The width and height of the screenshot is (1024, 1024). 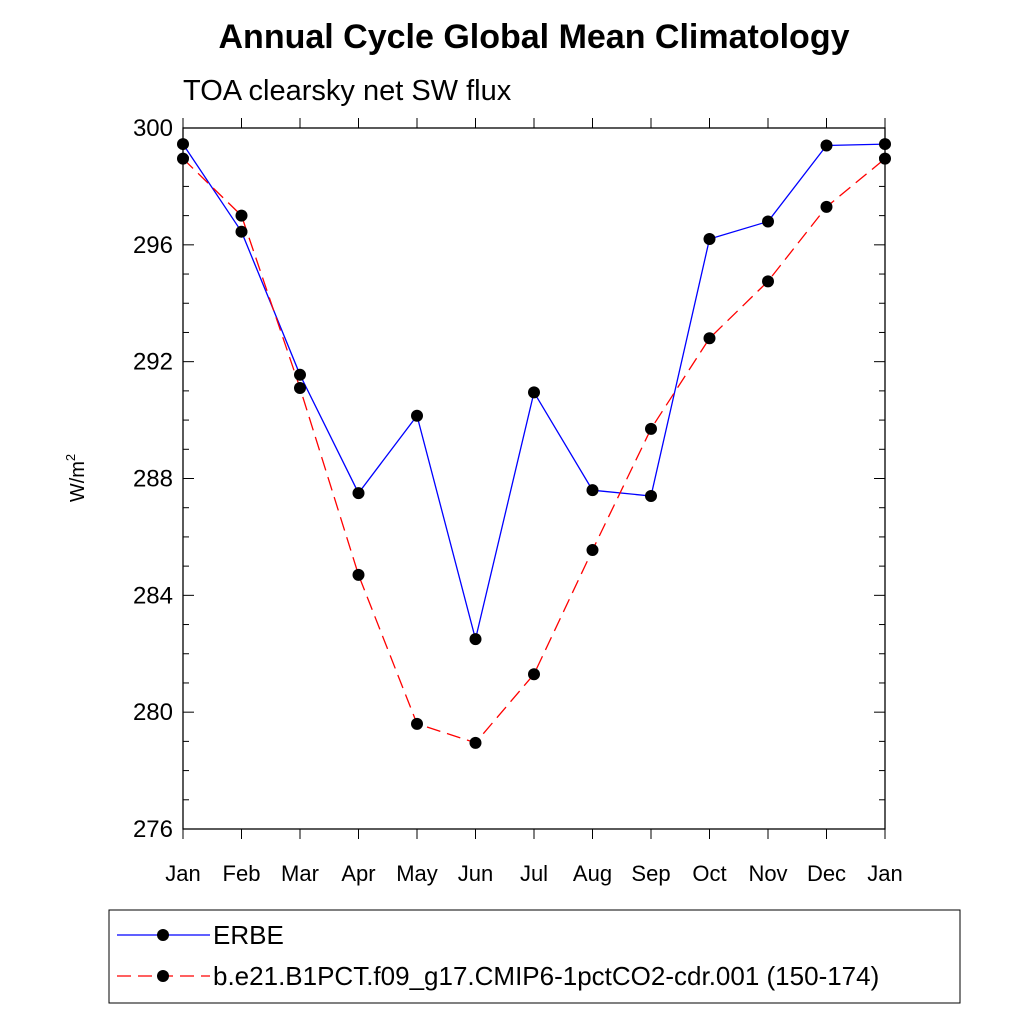 What do you see at coordinates (163, 935) in the screenshot?
I see `legend-erbe-marker` at bounding box center [163, 935].